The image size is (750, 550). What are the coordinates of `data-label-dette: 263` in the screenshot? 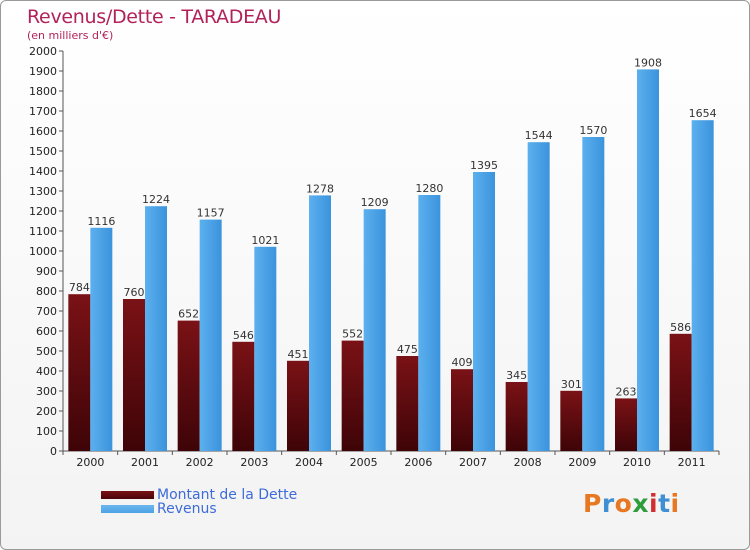 It's located at (626, 391).